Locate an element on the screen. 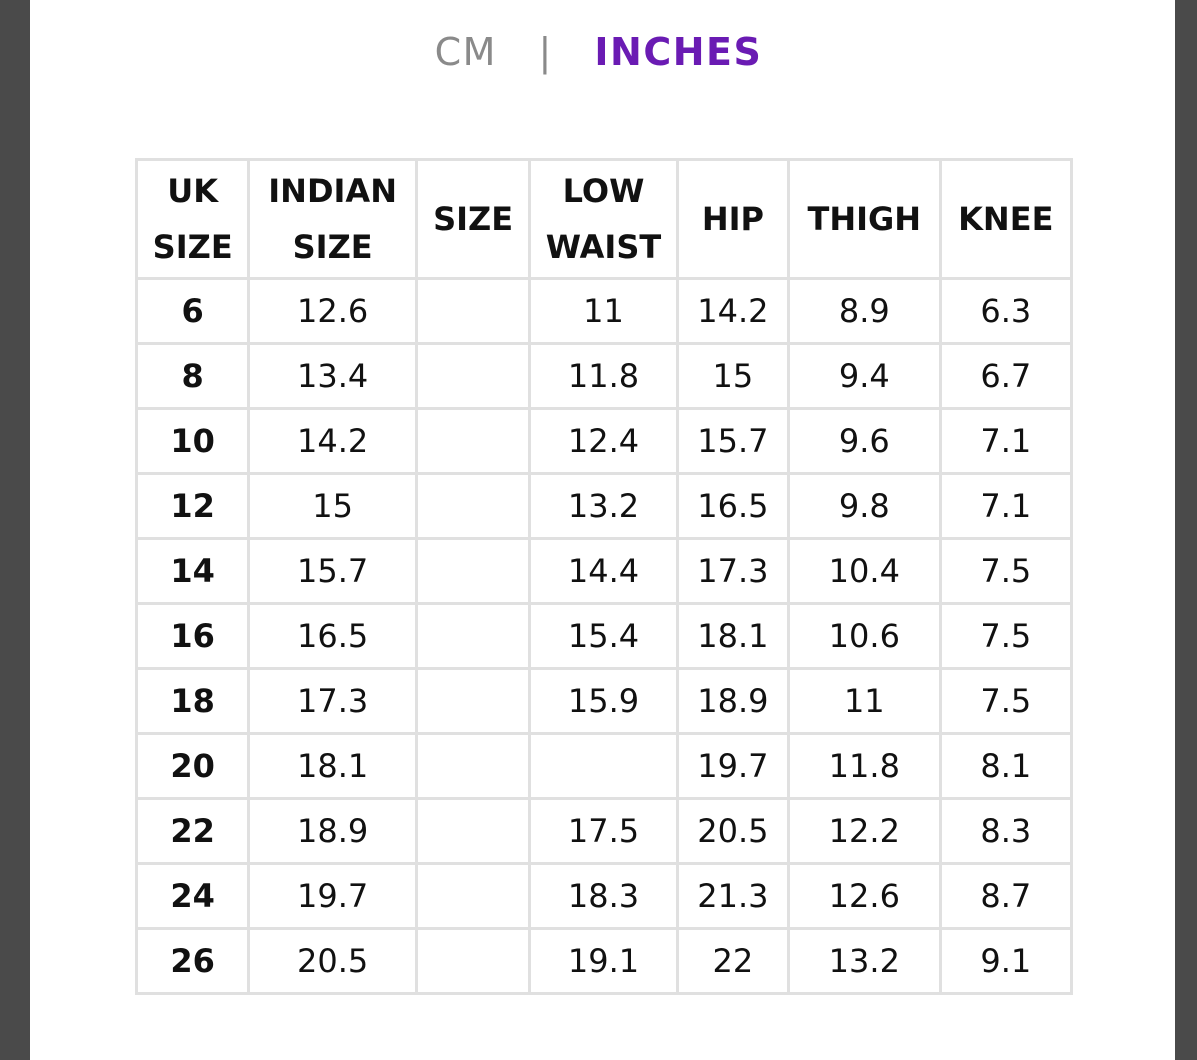 The width and height of the screenshot is (1197, 1060). unit-inches-button: INCHES is located at coordinates (678, 52).